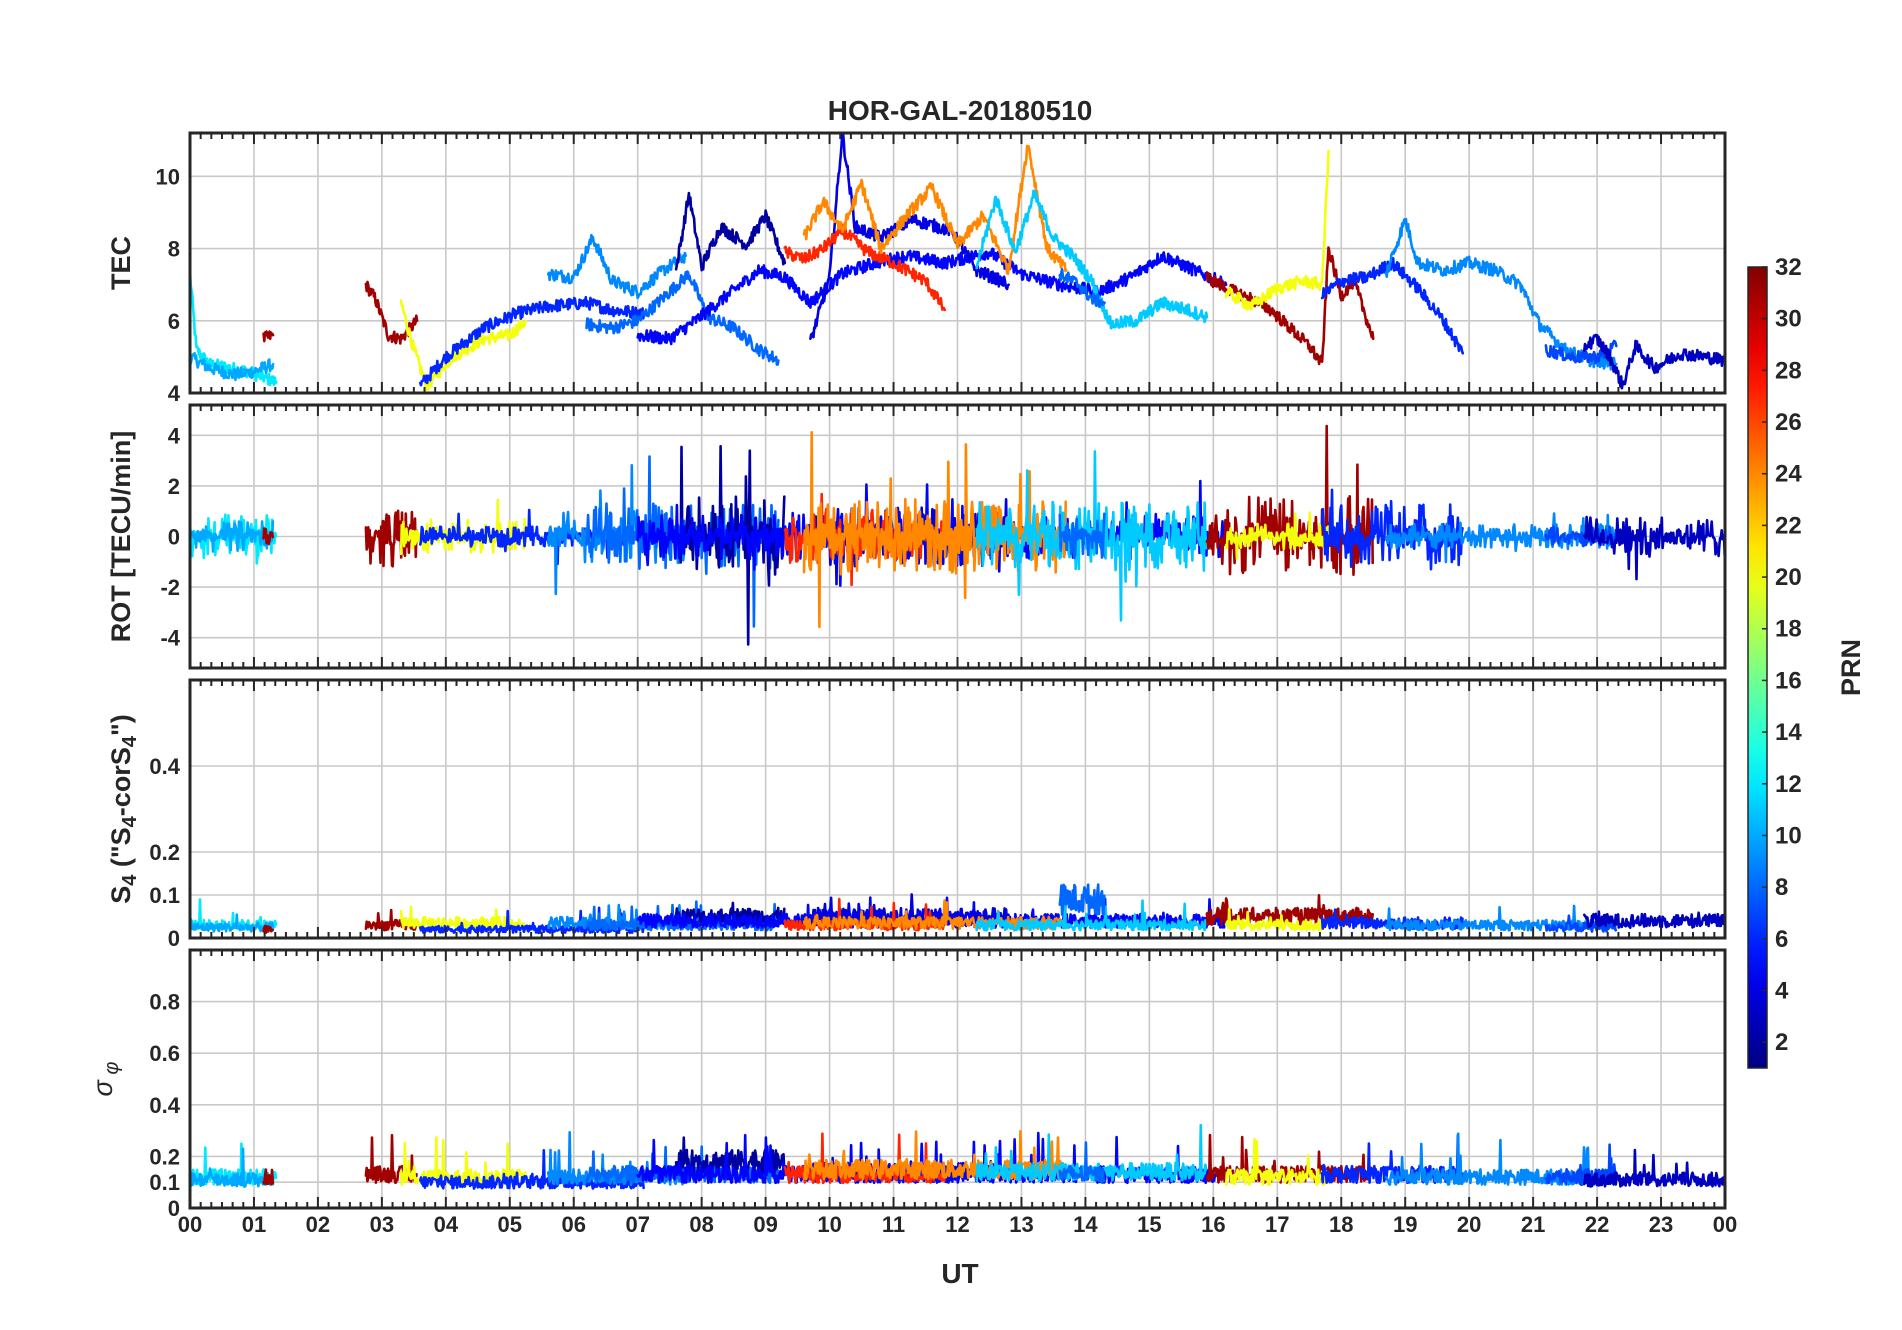  I want to click on x-tick-label: 21, so click(1533, 1224).